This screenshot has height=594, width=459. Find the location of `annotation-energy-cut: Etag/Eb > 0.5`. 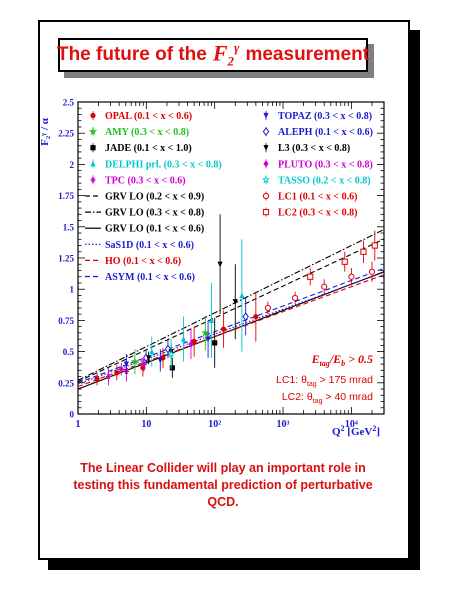

annotation-energy-cut: Etag/Eb > 0.5 is located at coordinates (342, 360).